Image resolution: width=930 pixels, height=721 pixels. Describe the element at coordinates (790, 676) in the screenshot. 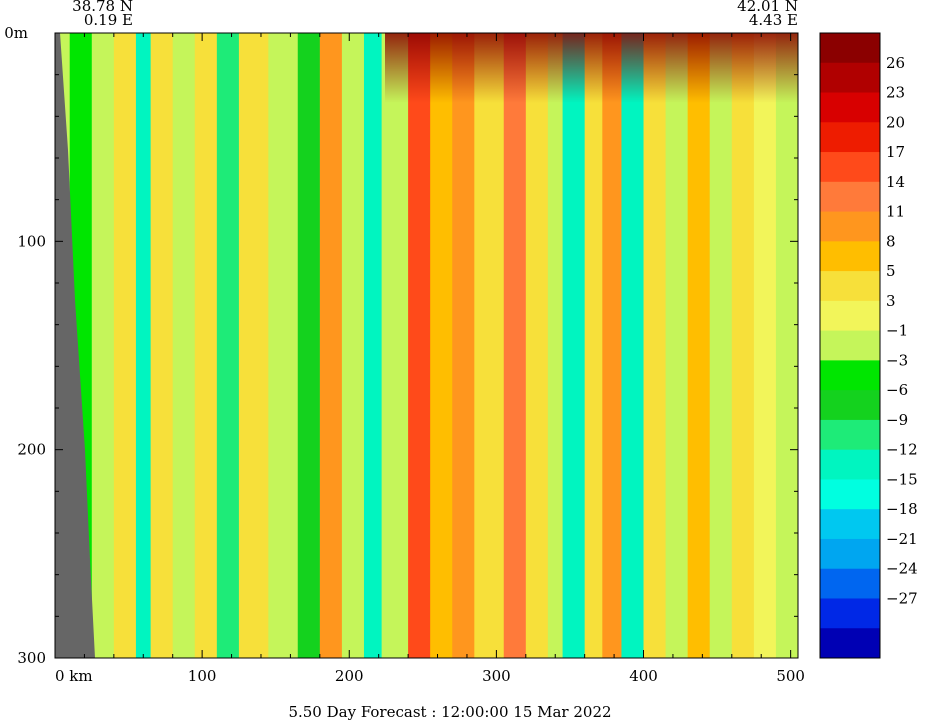

I see `x-tick-label: 500` at that location.